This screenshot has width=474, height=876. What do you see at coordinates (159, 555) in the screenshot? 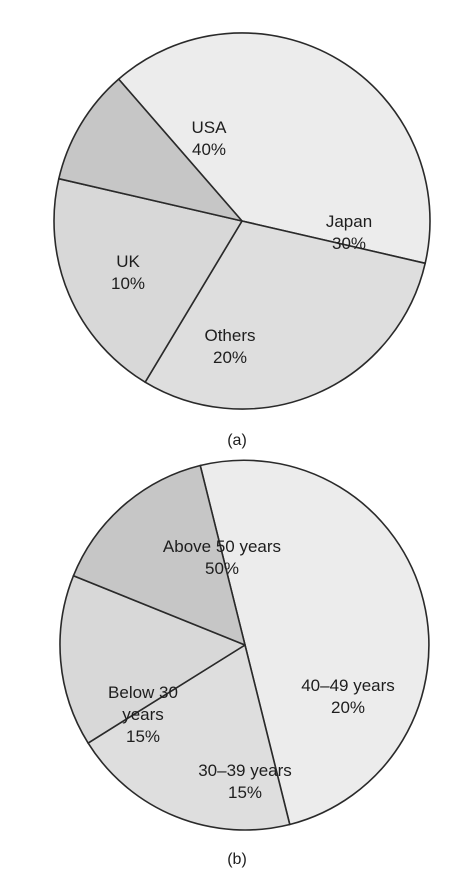
I see `pie-slice-below-30-years` at bounding box center [159, 555].